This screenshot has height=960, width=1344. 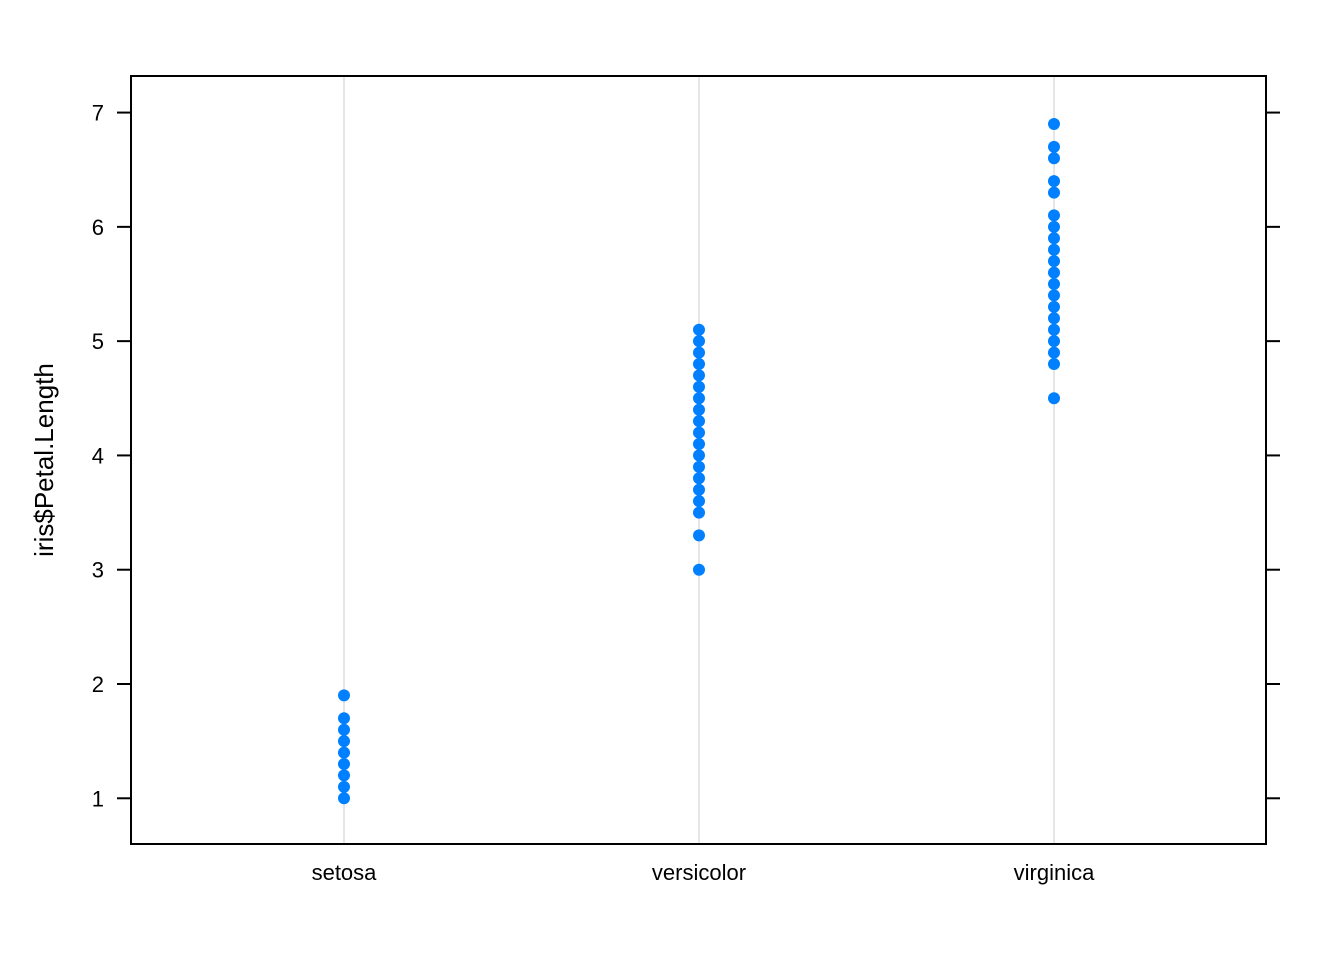 I want to click on y-tick-label: 5, so click(x=98, y=341).